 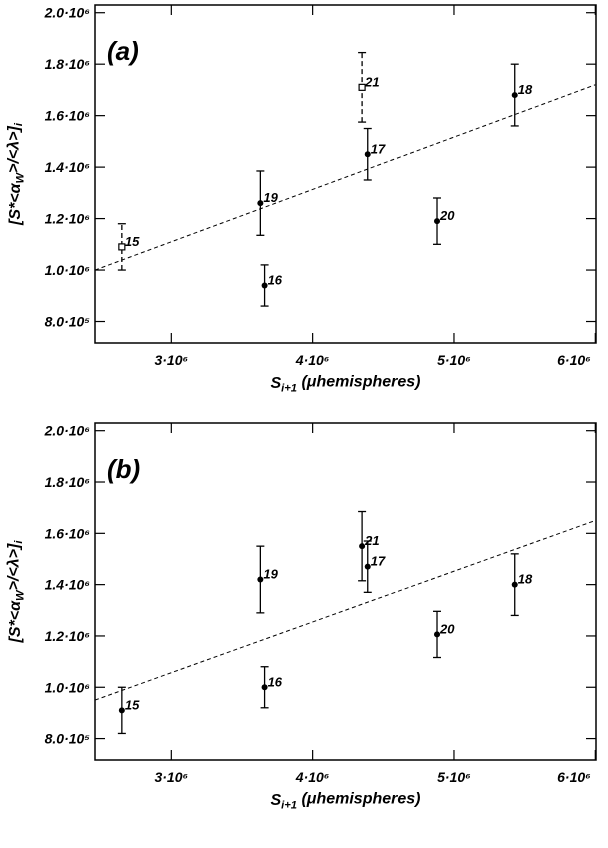 I want to click on panel-label: (a), so click(x=123, y=51).